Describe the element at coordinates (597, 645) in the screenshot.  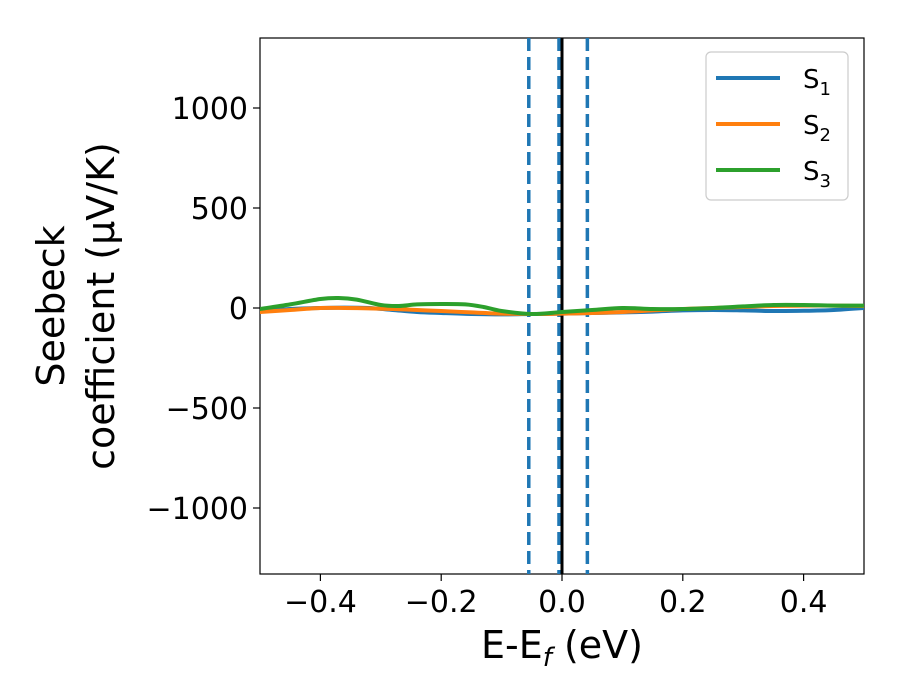
I see `x-axis-title-unit: (eV)` at that location.